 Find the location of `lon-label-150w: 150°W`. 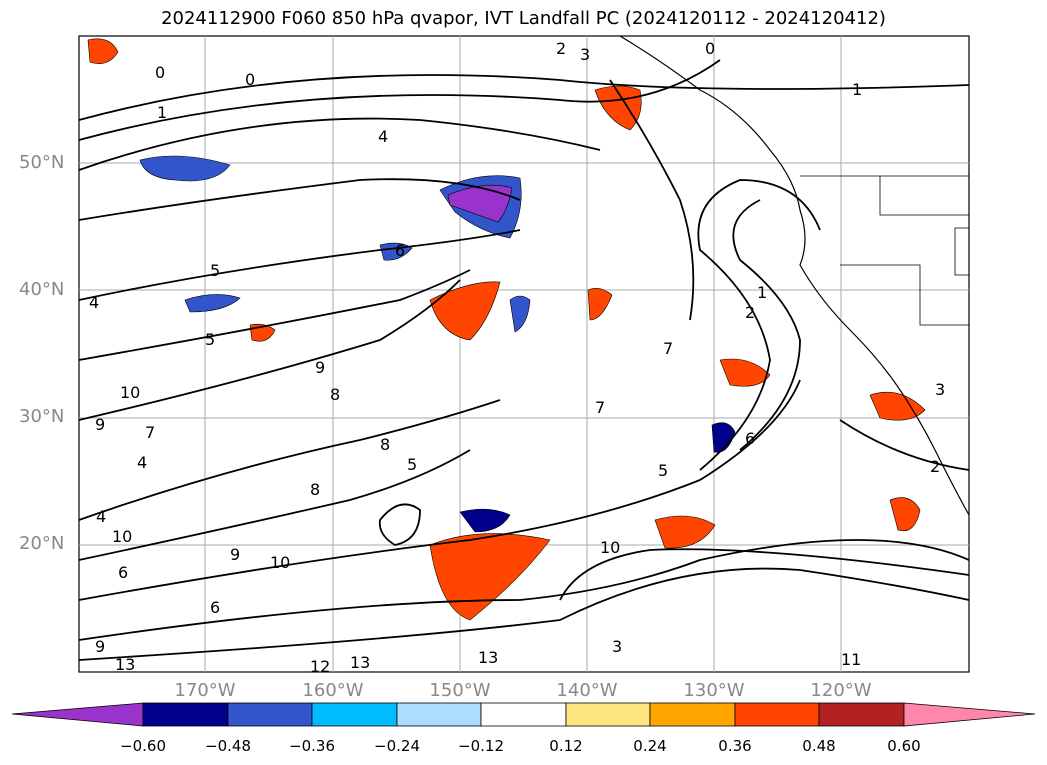

lon-label-150w: 150°W is located at coordinates (460, 690).